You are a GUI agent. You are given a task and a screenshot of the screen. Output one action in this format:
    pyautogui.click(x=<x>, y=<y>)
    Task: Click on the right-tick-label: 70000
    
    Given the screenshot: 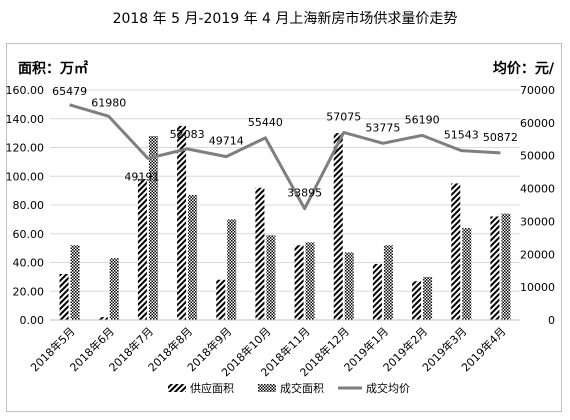 What is the action you would take?
    pyautogui.click(x=537, y=90)
    